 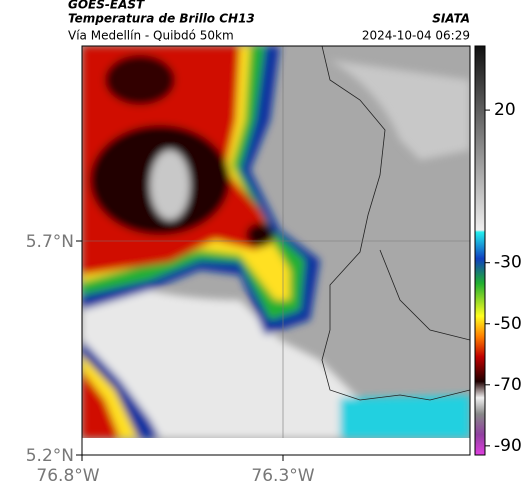 What do you see at coordinates (505, 110) in the screenshot?
I see `colorbar-tick-label: 20` at bounding box center [505, 110].